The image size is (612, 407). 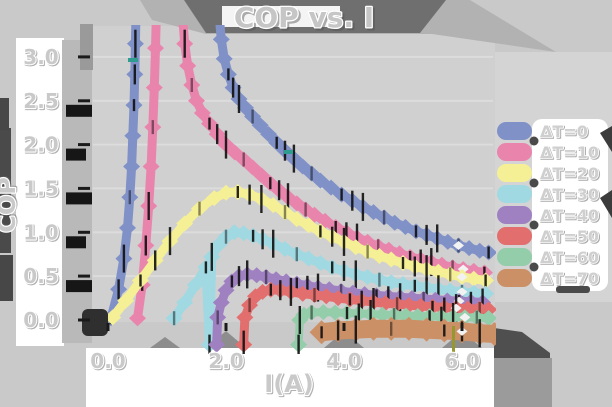 I want to click on legend-swatch-dt0, so click(x=514, y=131).